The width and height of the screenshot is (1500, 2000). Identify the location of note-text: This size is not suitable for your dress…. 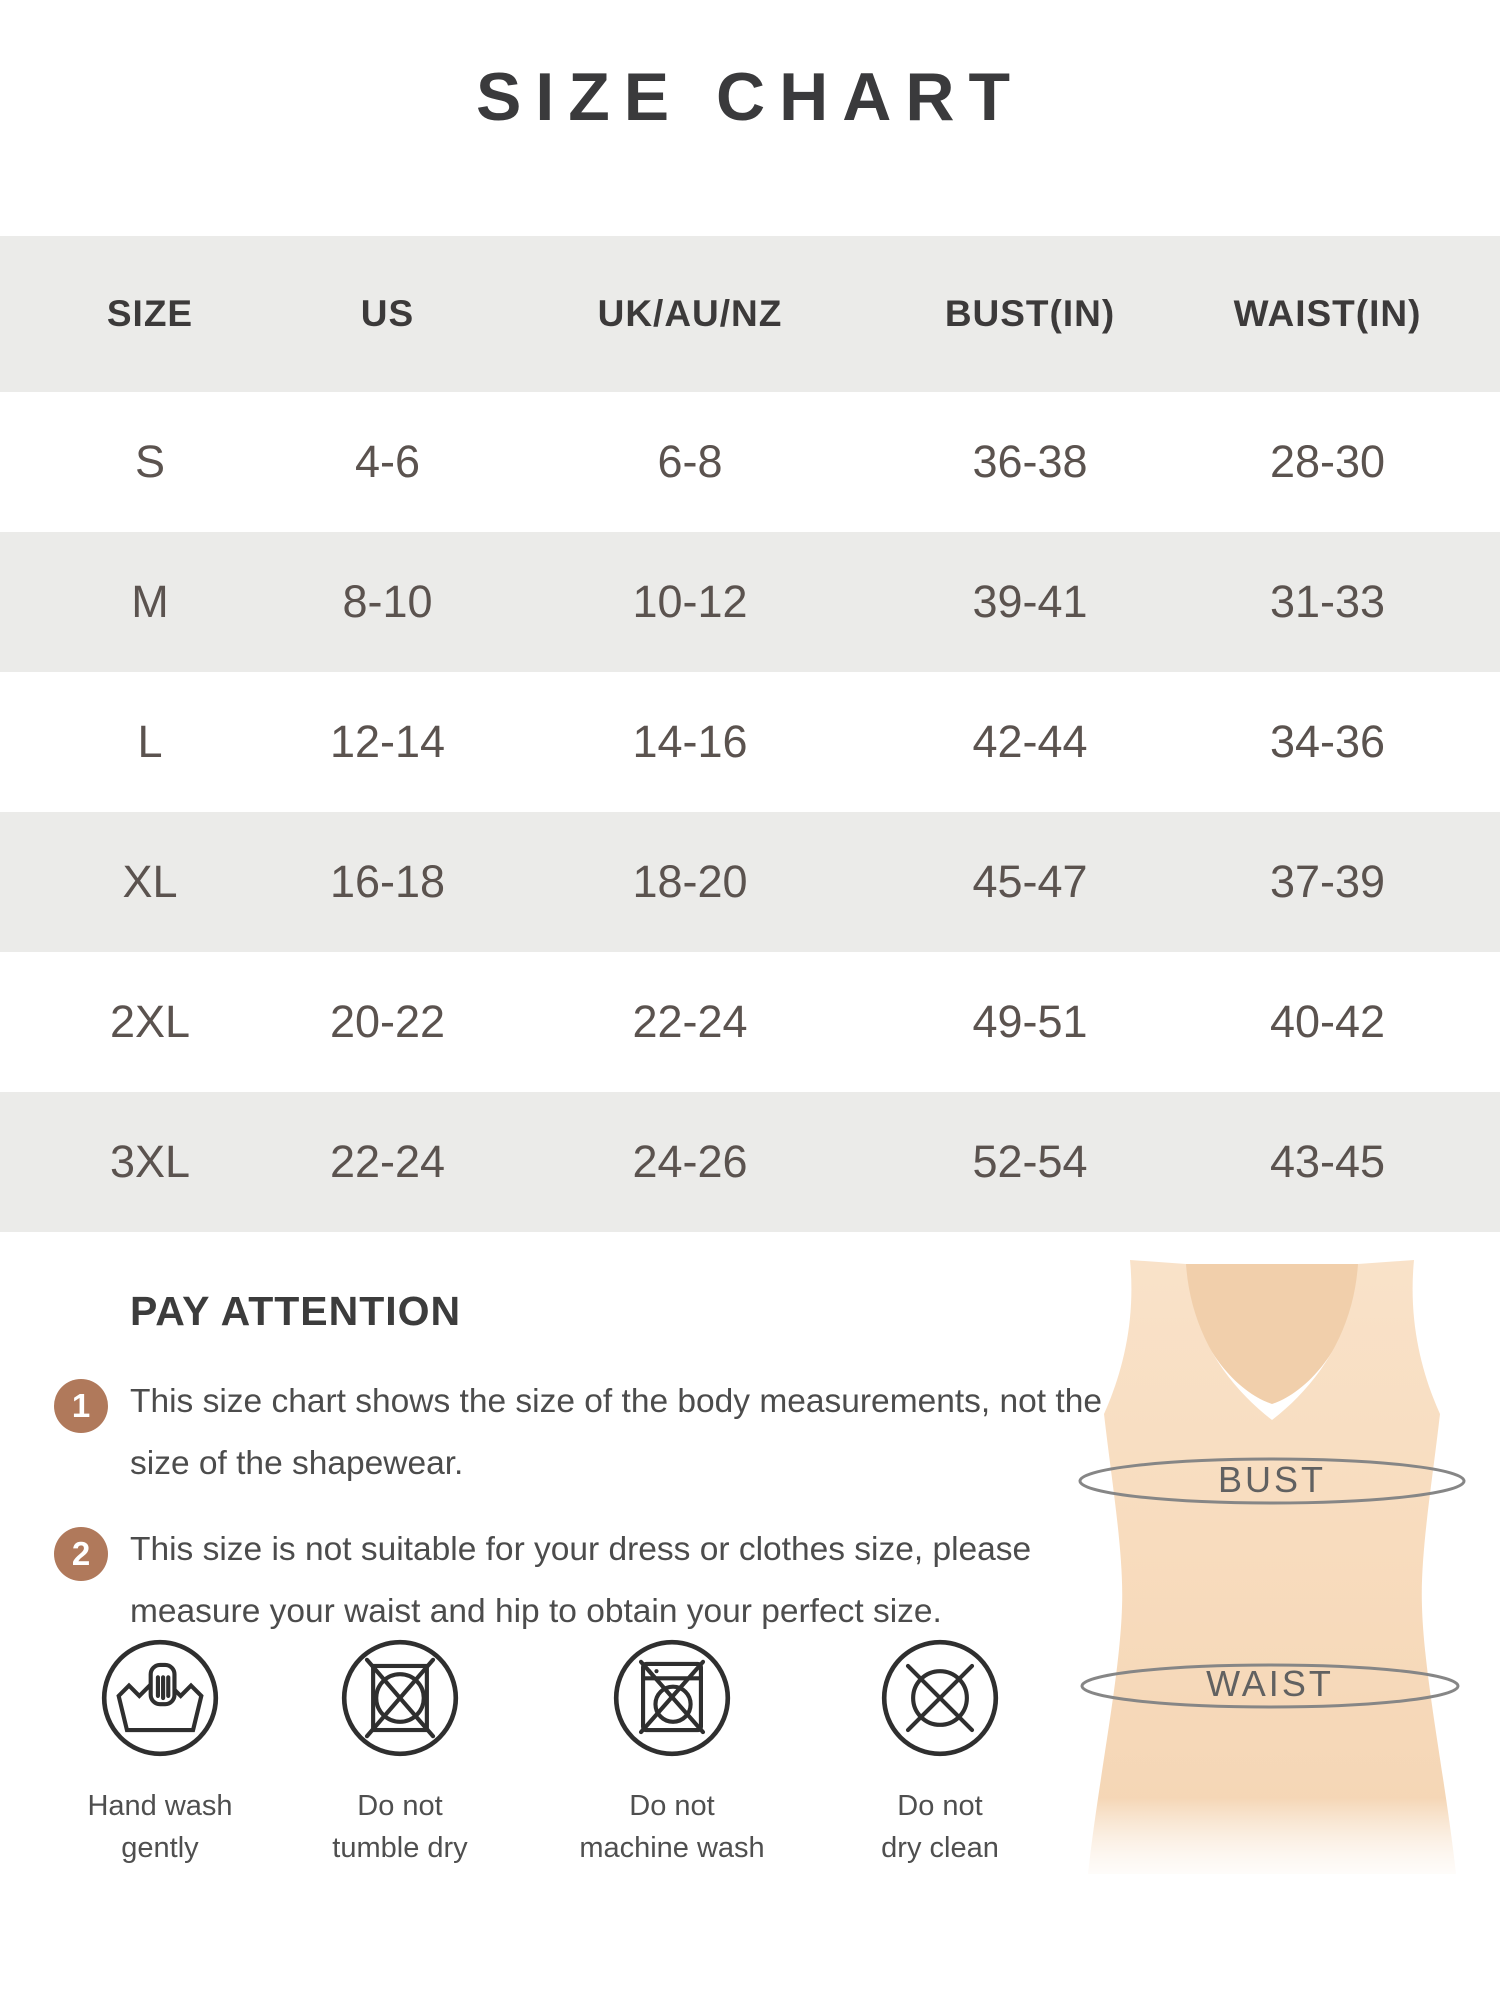
(581, 1580).